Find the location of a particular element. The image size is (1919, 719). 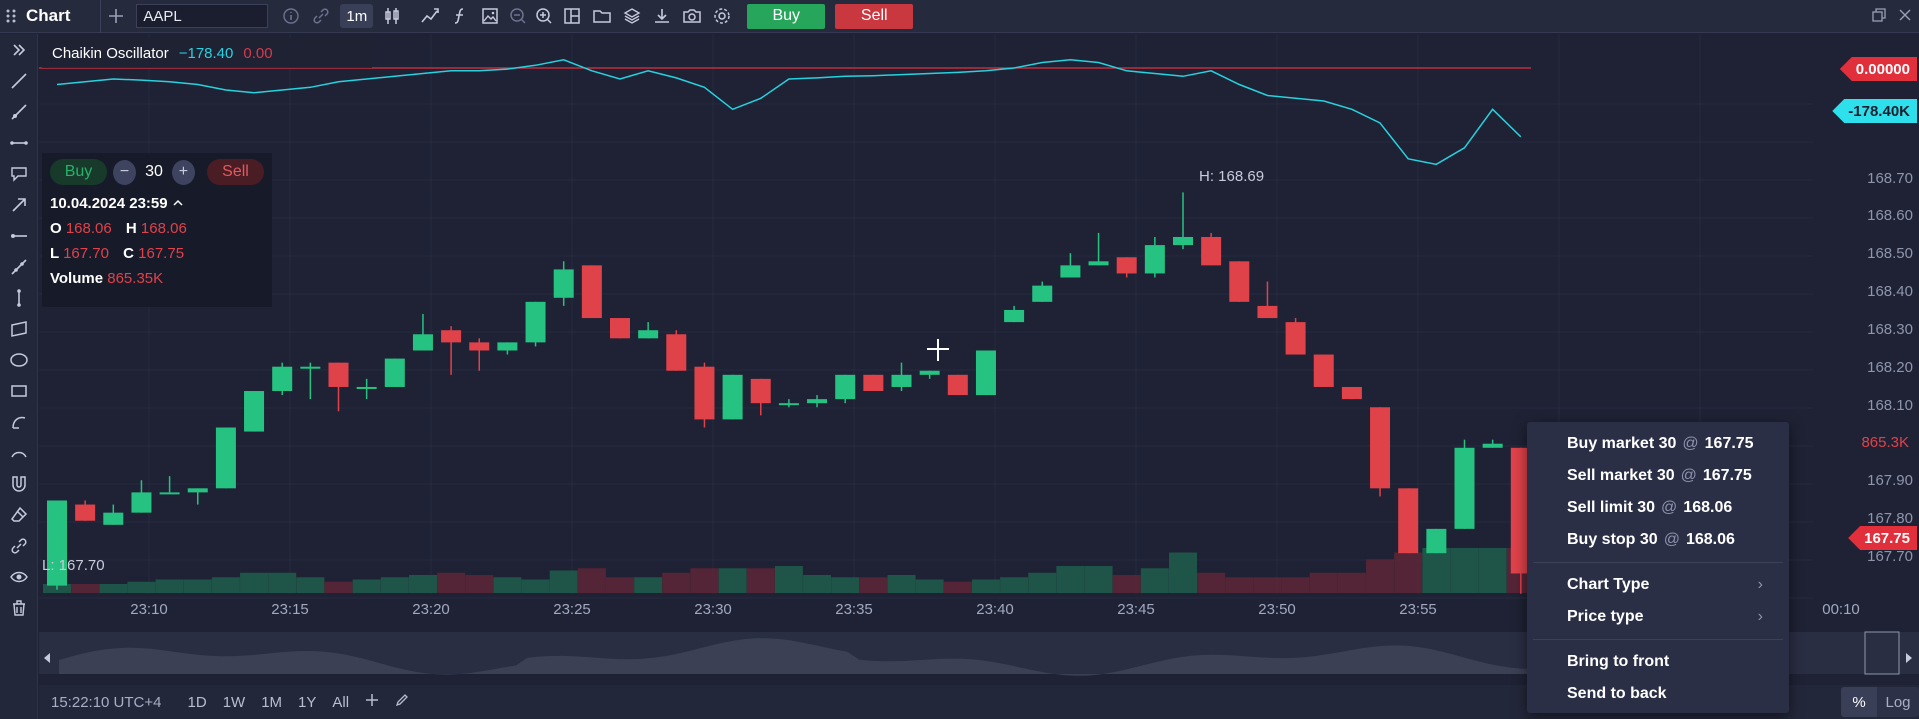

zoom-in-icon is located at coordinates (544, 16).